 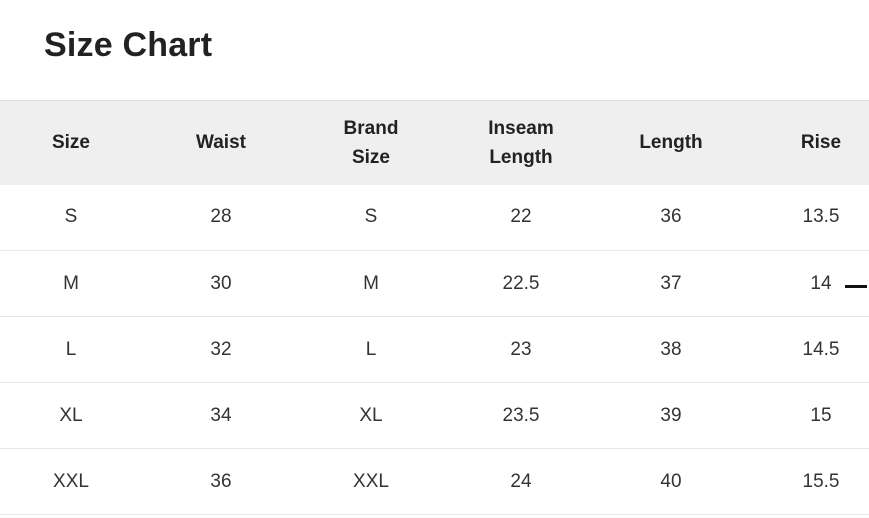 I want to click on column-header: Length, so click(x=671, y=143).